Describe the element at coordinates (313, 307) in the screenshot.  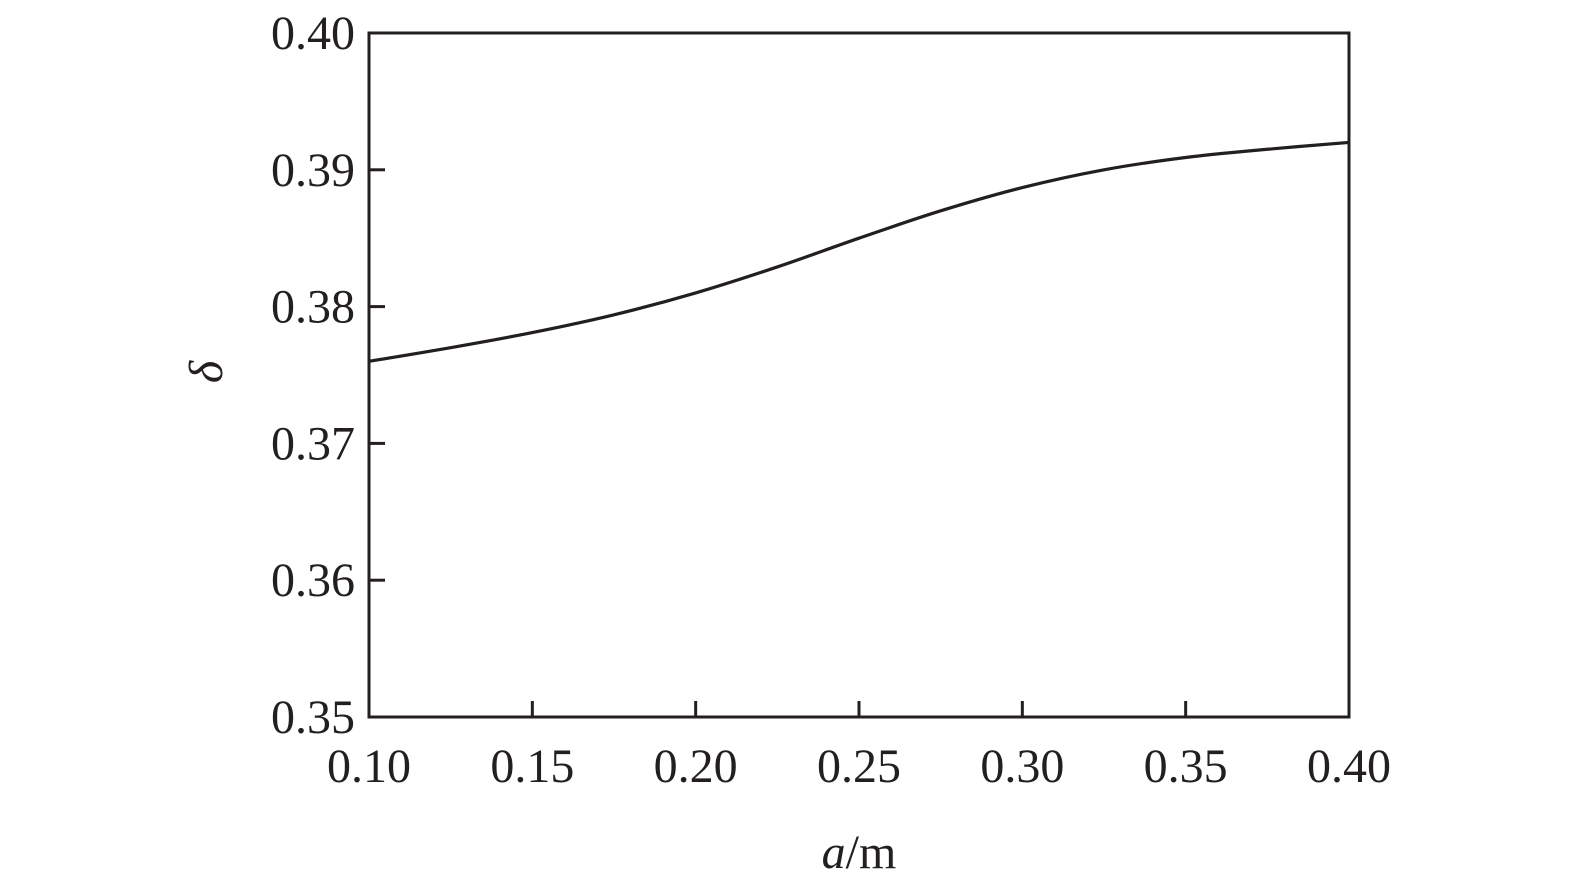
I see `y-tick-label: 0.38` at that location.